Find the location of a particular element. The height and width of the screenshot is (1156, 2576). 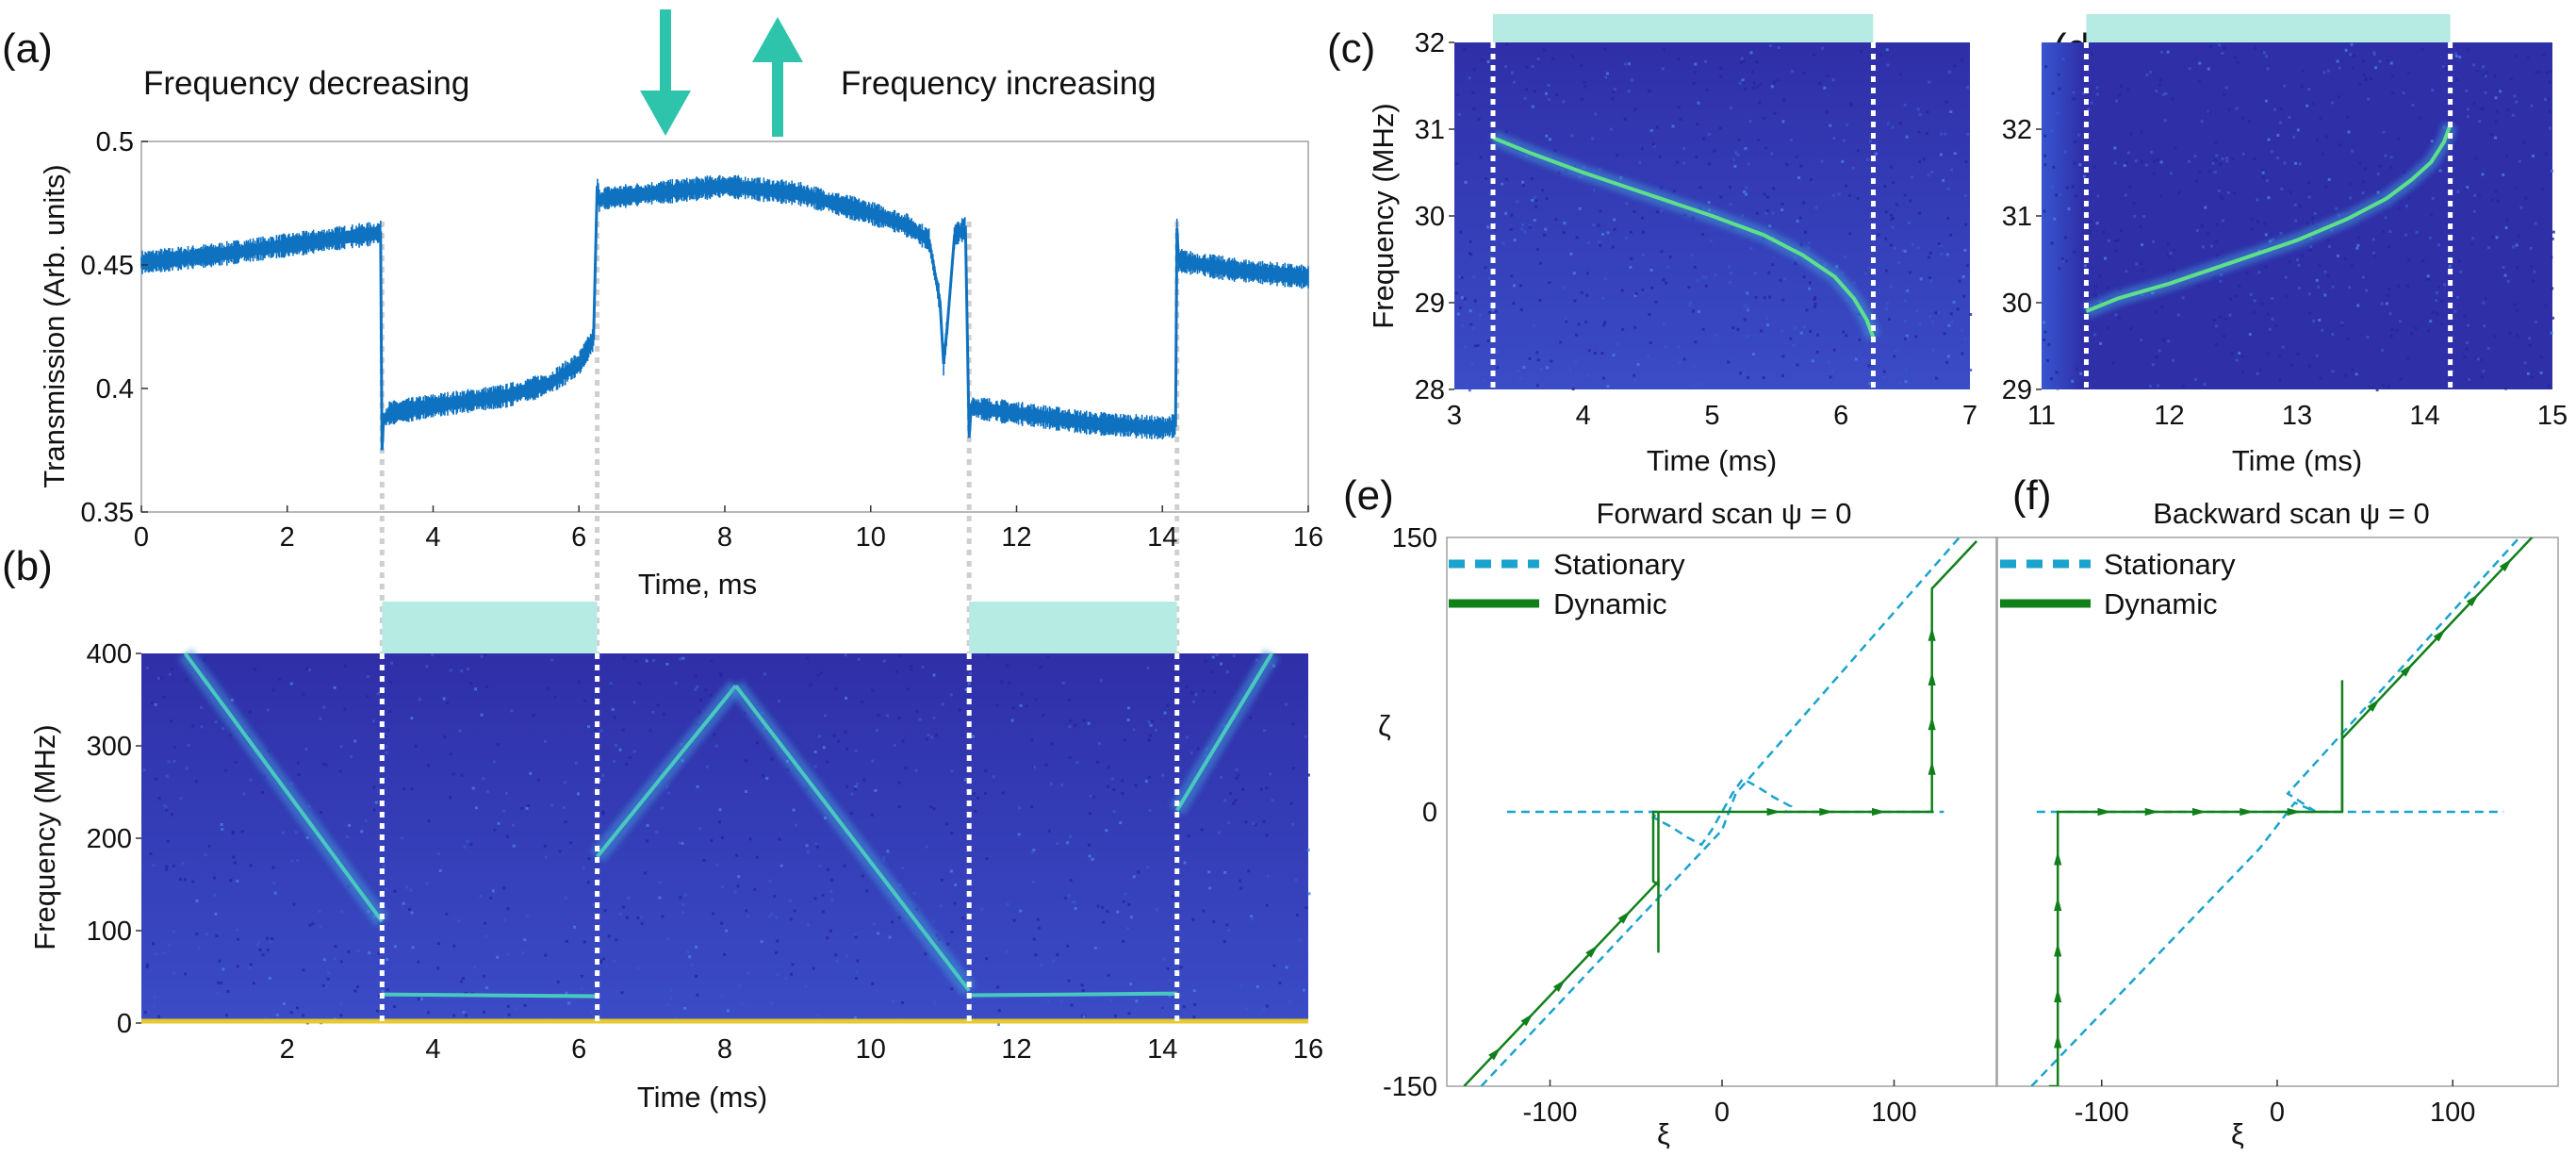

y-tick-label: 28 is located at coordinates (1430, 390).